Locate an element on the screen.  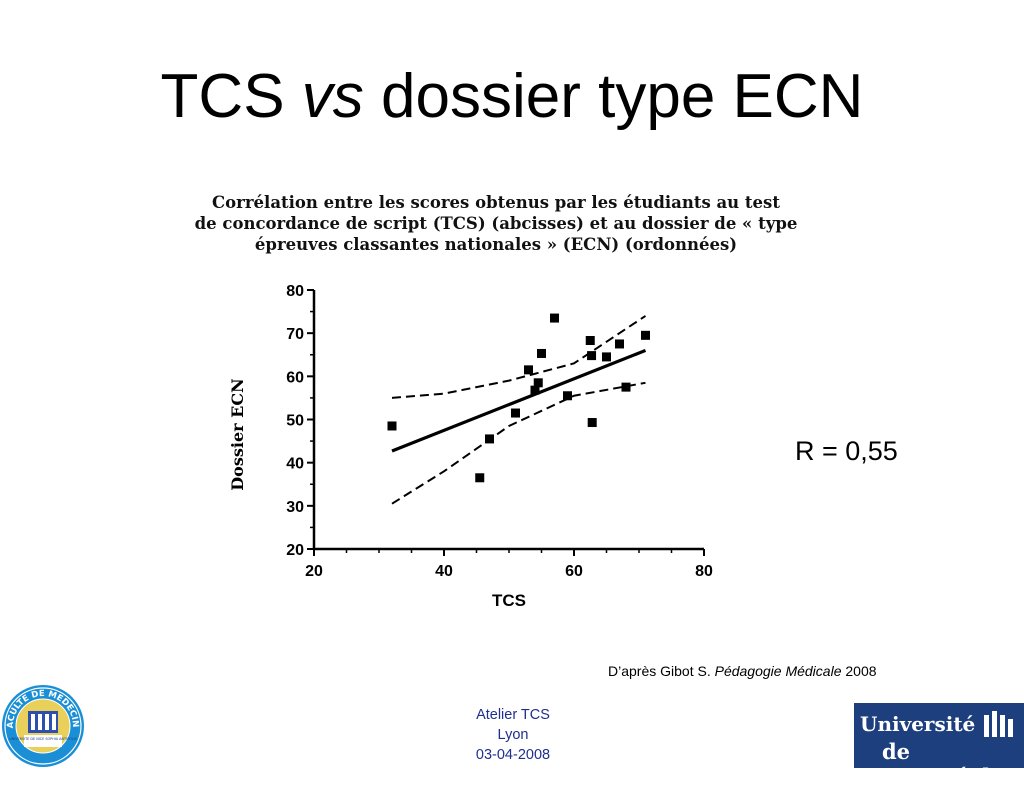
x-tick-label: 80 is located at coordinates (704, 571).